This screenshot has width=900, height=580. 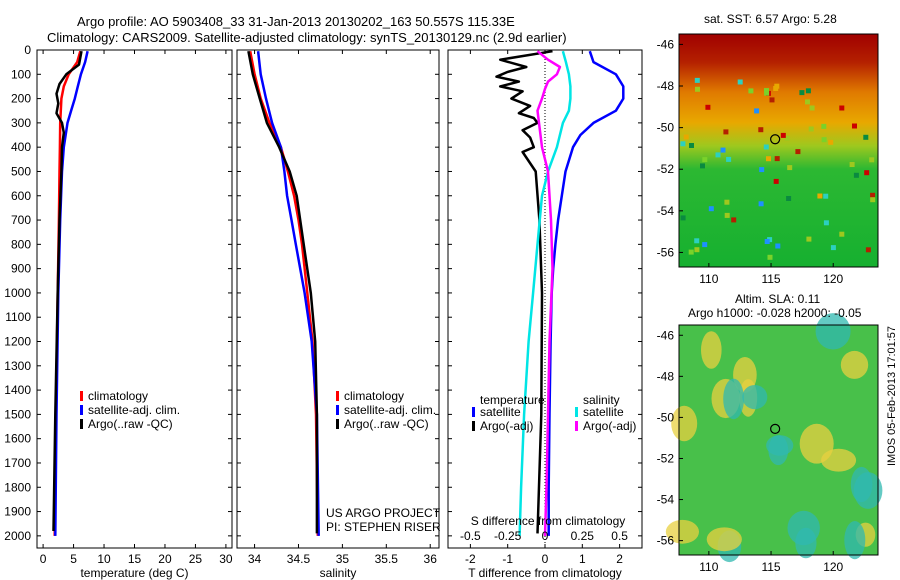 What do you see at coordinates (299, 559) in the screenshot?
I see `x-tick-label: 34.5` at bounding box center [299, 559].